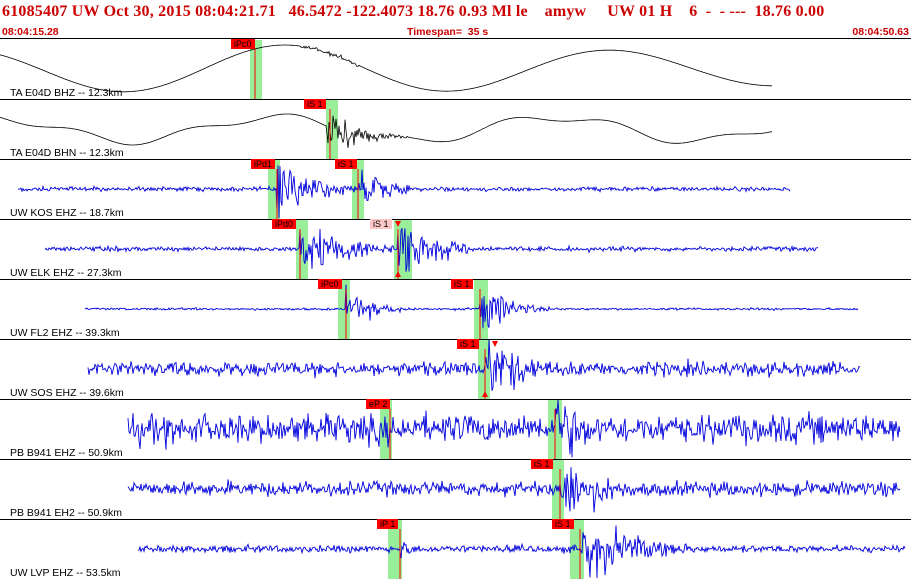  Describe the element at coordinates (66, 453) in the screenshot. I see `trace-label: PB B941 EHZ -- 50.9km` at that location.